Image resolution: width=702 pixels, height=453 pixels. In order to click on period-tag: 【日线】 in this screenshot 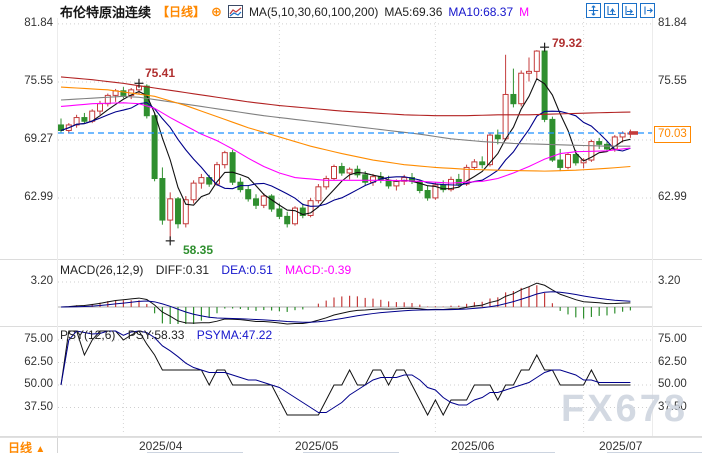, I will do `click(181, 12)`.